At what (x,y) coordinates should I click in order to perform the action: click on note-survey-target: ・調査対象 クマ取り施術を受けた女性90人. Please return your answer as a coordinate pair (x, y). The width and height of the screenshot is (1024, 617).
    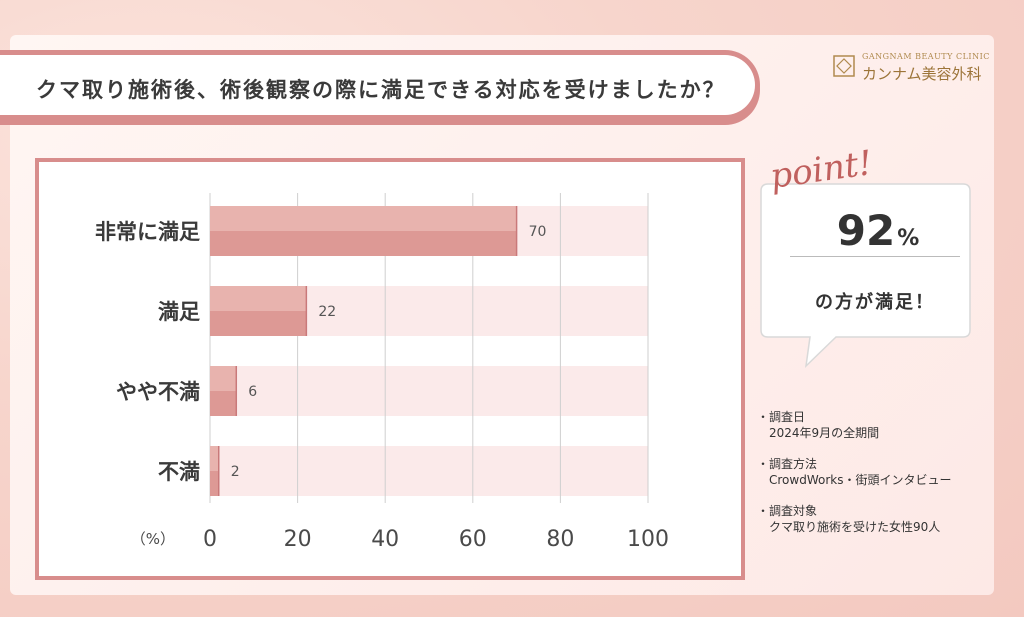
    Looking at the image, I should click on (854, 519).